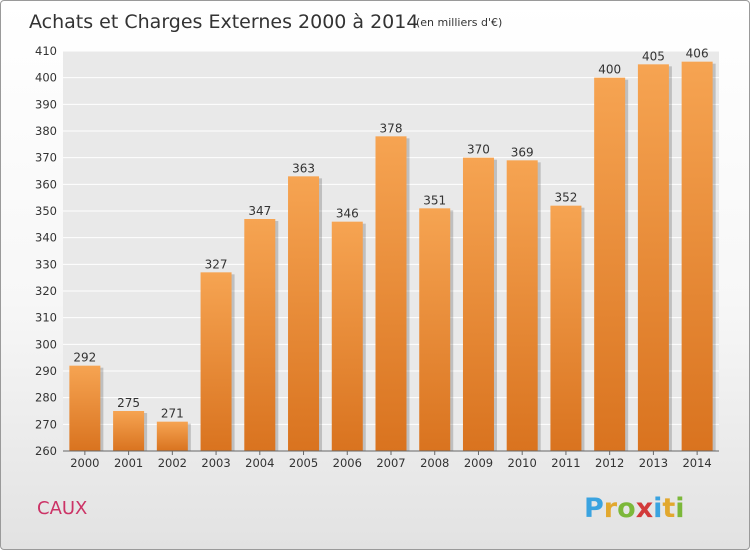 The height and width of the screenshot is (550, 750). What do you see at coordinates (565, 198) in the screenshot?
I see `bar-value-label: 352` at bounding box center [565, 198].